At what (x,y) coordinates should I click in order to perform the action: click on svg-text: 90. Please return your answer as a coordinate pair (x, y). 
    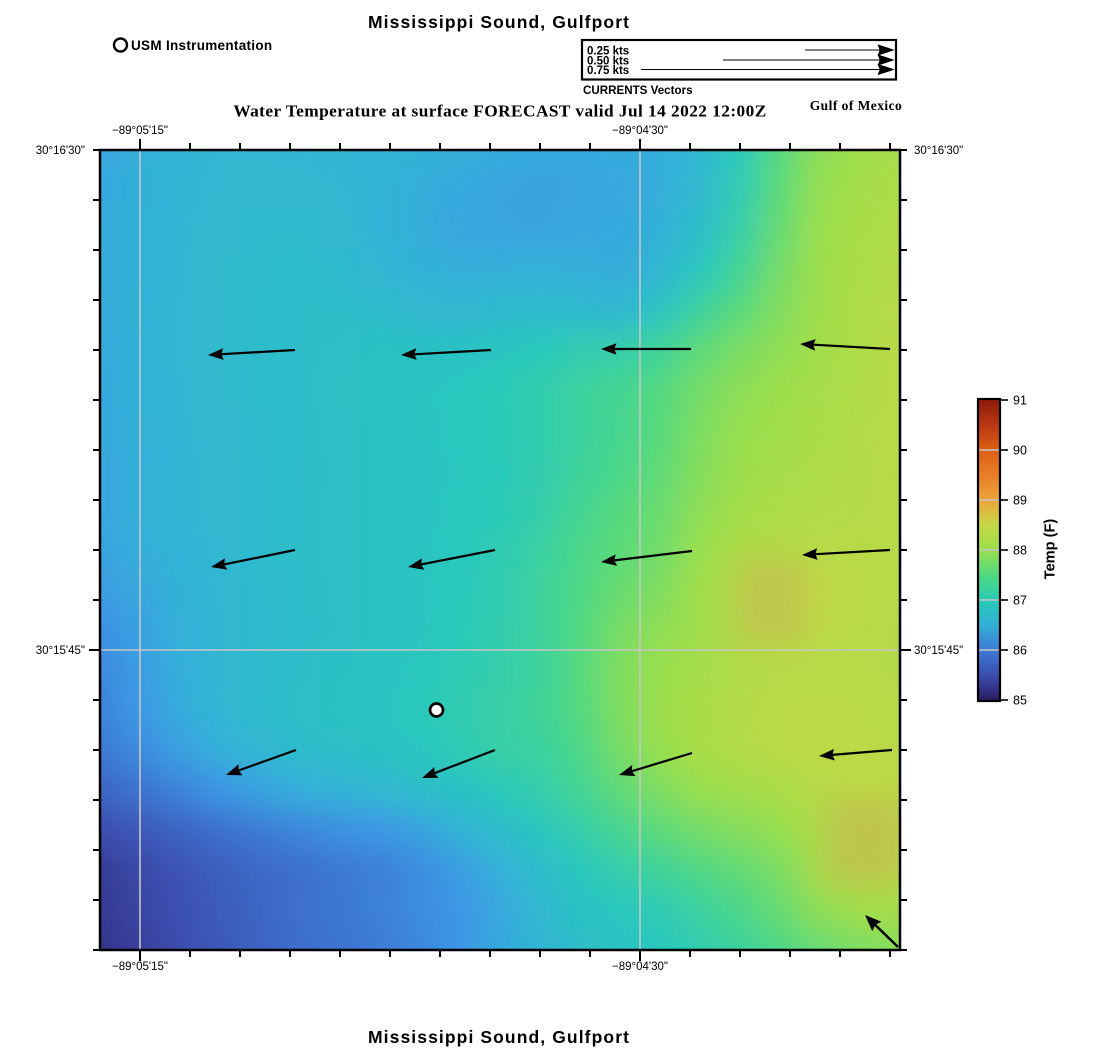
    Looking at the image, I should click on (1020, 451).